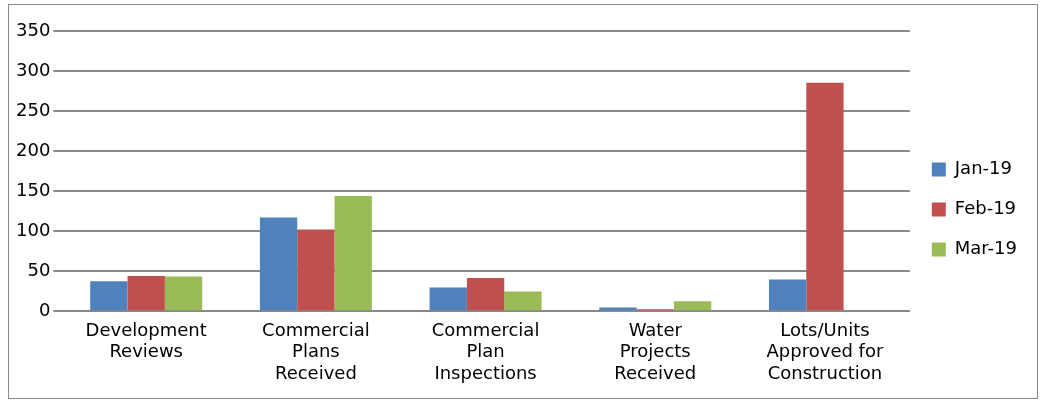 This screenshot has height=404, width=1047. Describe the element at coordinates (33, 29) in the screenshot. I see `y-tick-label: 350` at that location.